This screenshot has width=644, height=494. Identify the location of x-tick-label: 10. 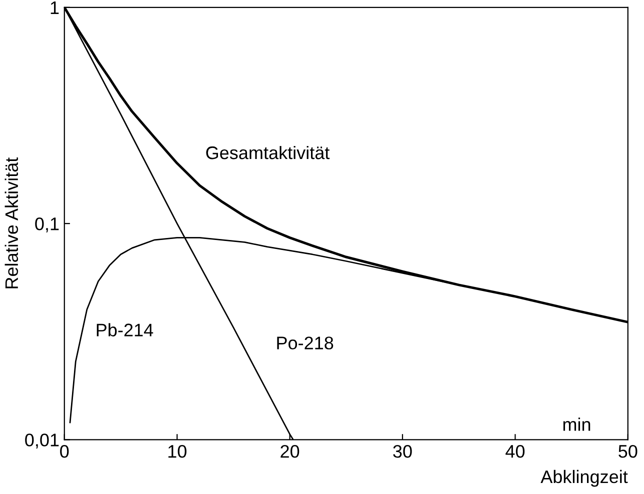
(177, 451).